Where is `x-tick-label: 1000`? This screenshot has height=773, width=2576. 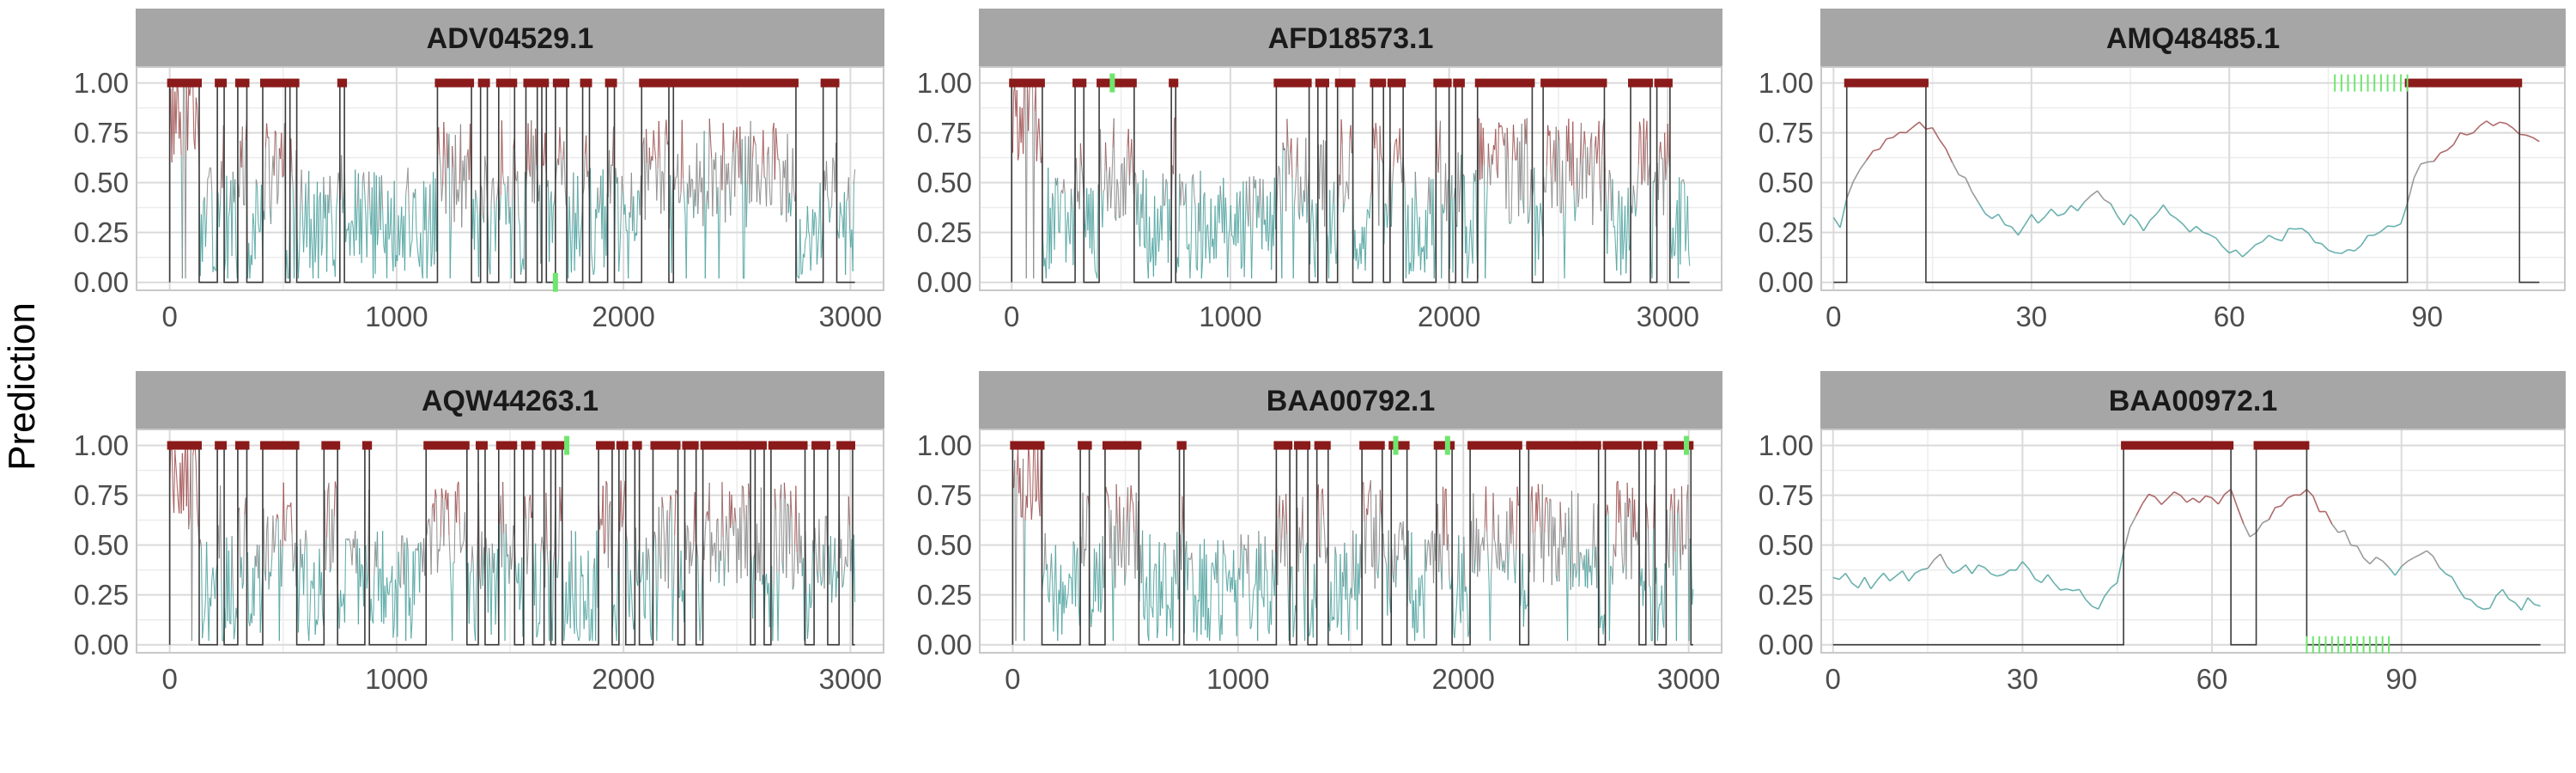
x-tick-label: 1000 is located at coordinates (397, 679).